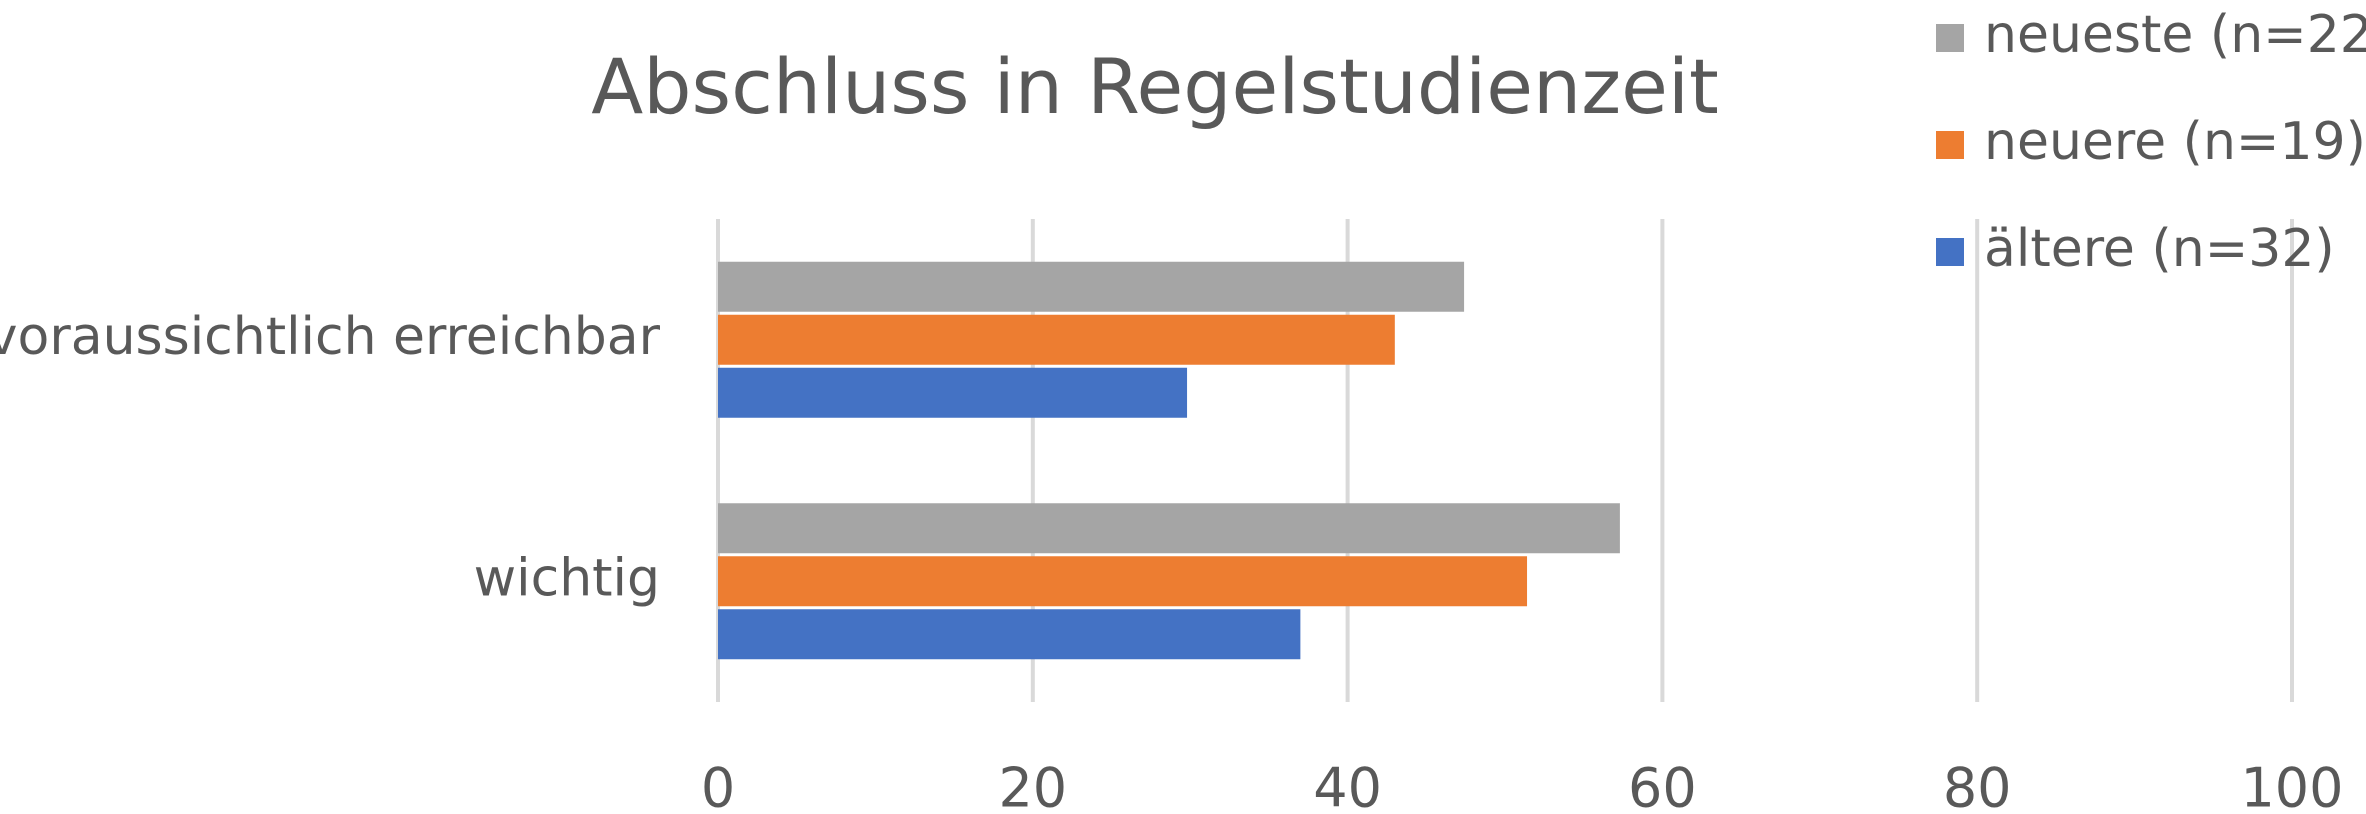 This screenshot has height=814, width=2366. Describe the element at coordinates (1347, 785) in the screenshot. I see `x-tick-label: 40` at that location.